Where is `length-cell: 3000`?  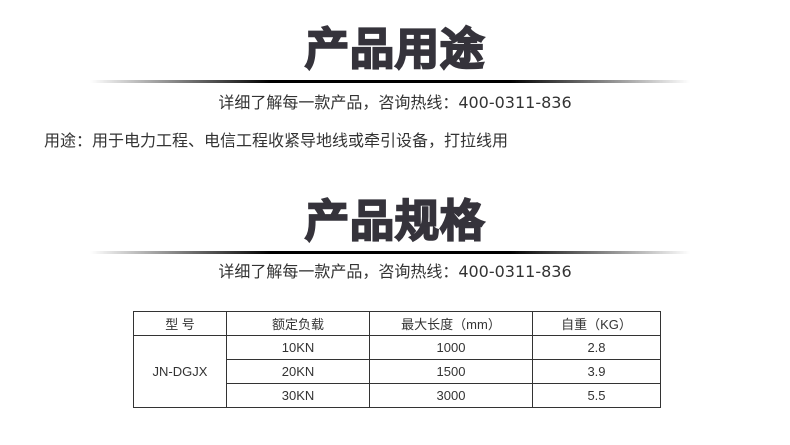 length-cell: 3000 is located at coordinates (451, 395).